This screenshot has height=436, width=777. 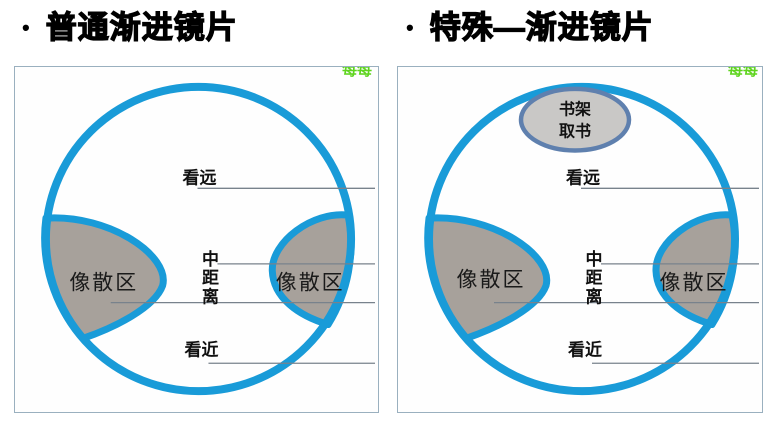 What do you see at coordinates (575, 109) in the screenshot?
I see `callout-line-1: 书架` at bounding box center [575, 109].